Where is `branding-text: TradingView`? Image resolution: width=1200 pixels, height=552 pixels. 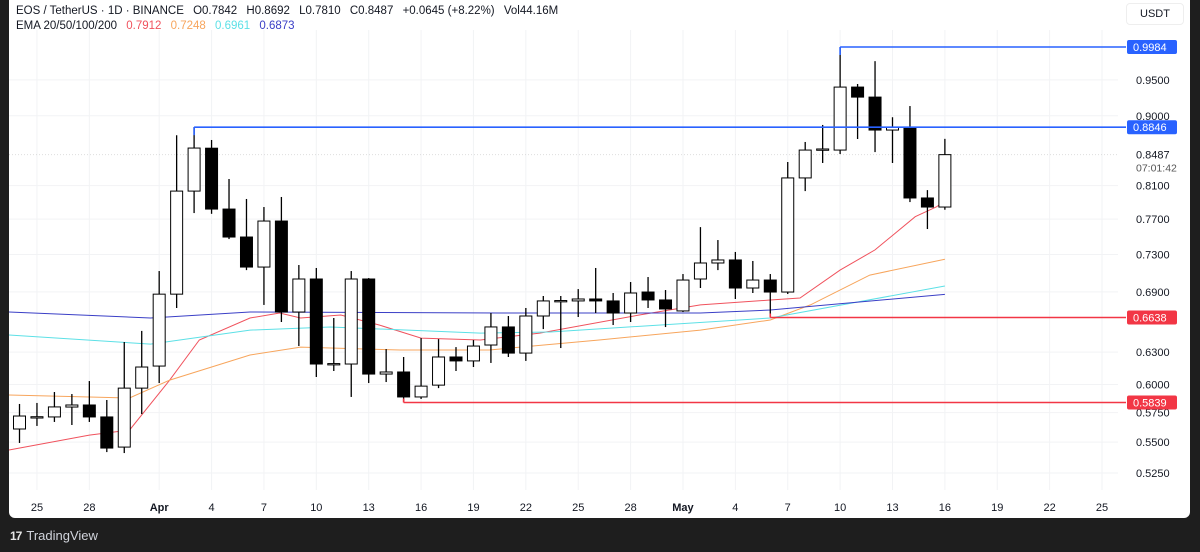 branding-text: TradingView is located at coordinates (62, 535).